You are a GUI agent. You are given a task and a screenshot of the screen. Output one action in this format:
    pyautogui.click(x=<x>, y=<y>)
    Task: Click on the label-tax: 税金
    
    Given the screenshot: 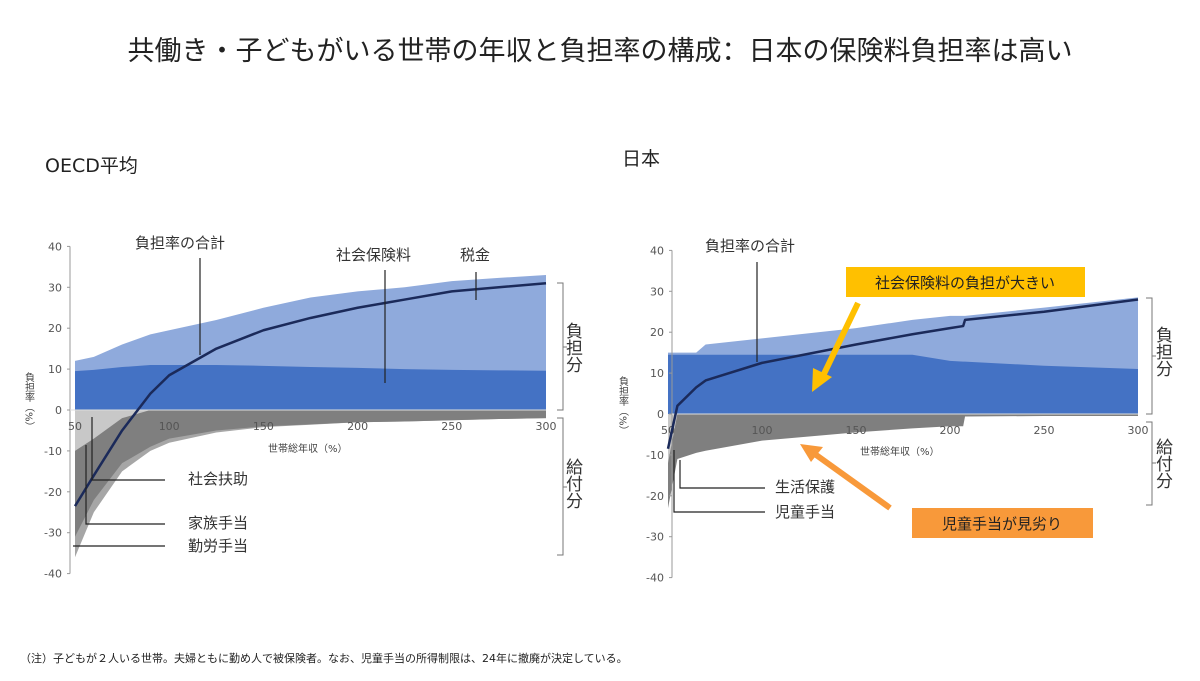 What is the action you would take?
    pyautogui.click(x=475, y=255)
    